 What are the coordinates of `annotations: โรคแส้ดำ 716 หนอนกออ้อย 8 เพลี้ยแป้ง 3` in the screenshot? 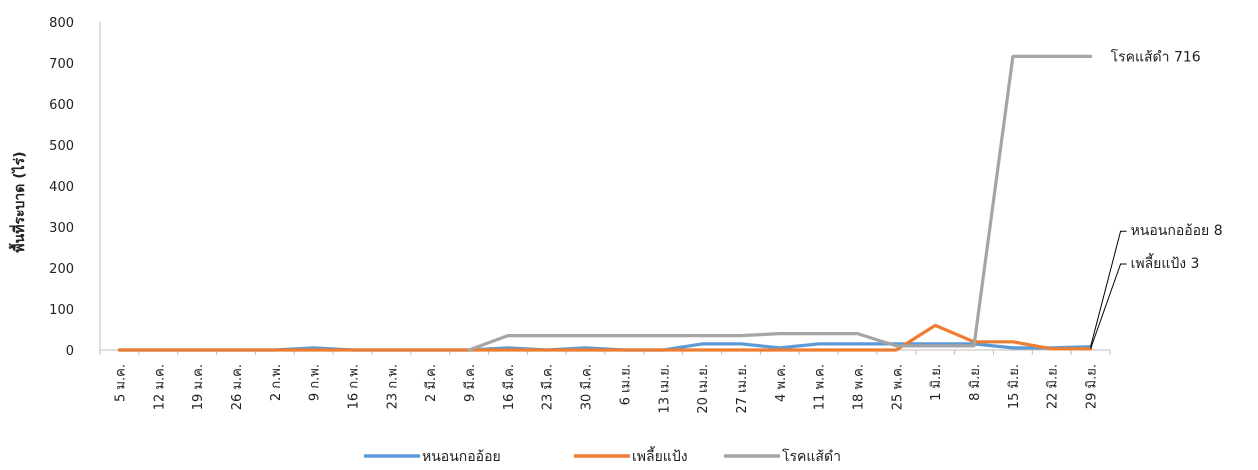 It's located at (1156, 198).